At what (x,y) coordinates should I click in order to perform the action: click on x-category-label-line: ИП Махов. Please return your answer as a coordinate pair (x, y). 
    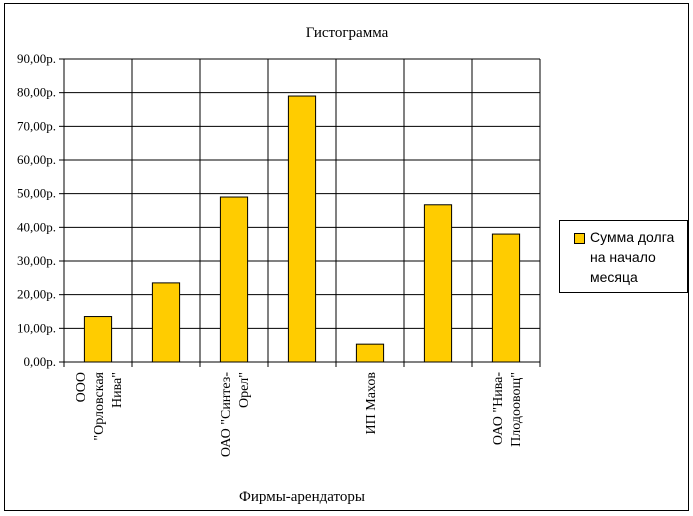
    Looking at the image, I should click on (371, 403).